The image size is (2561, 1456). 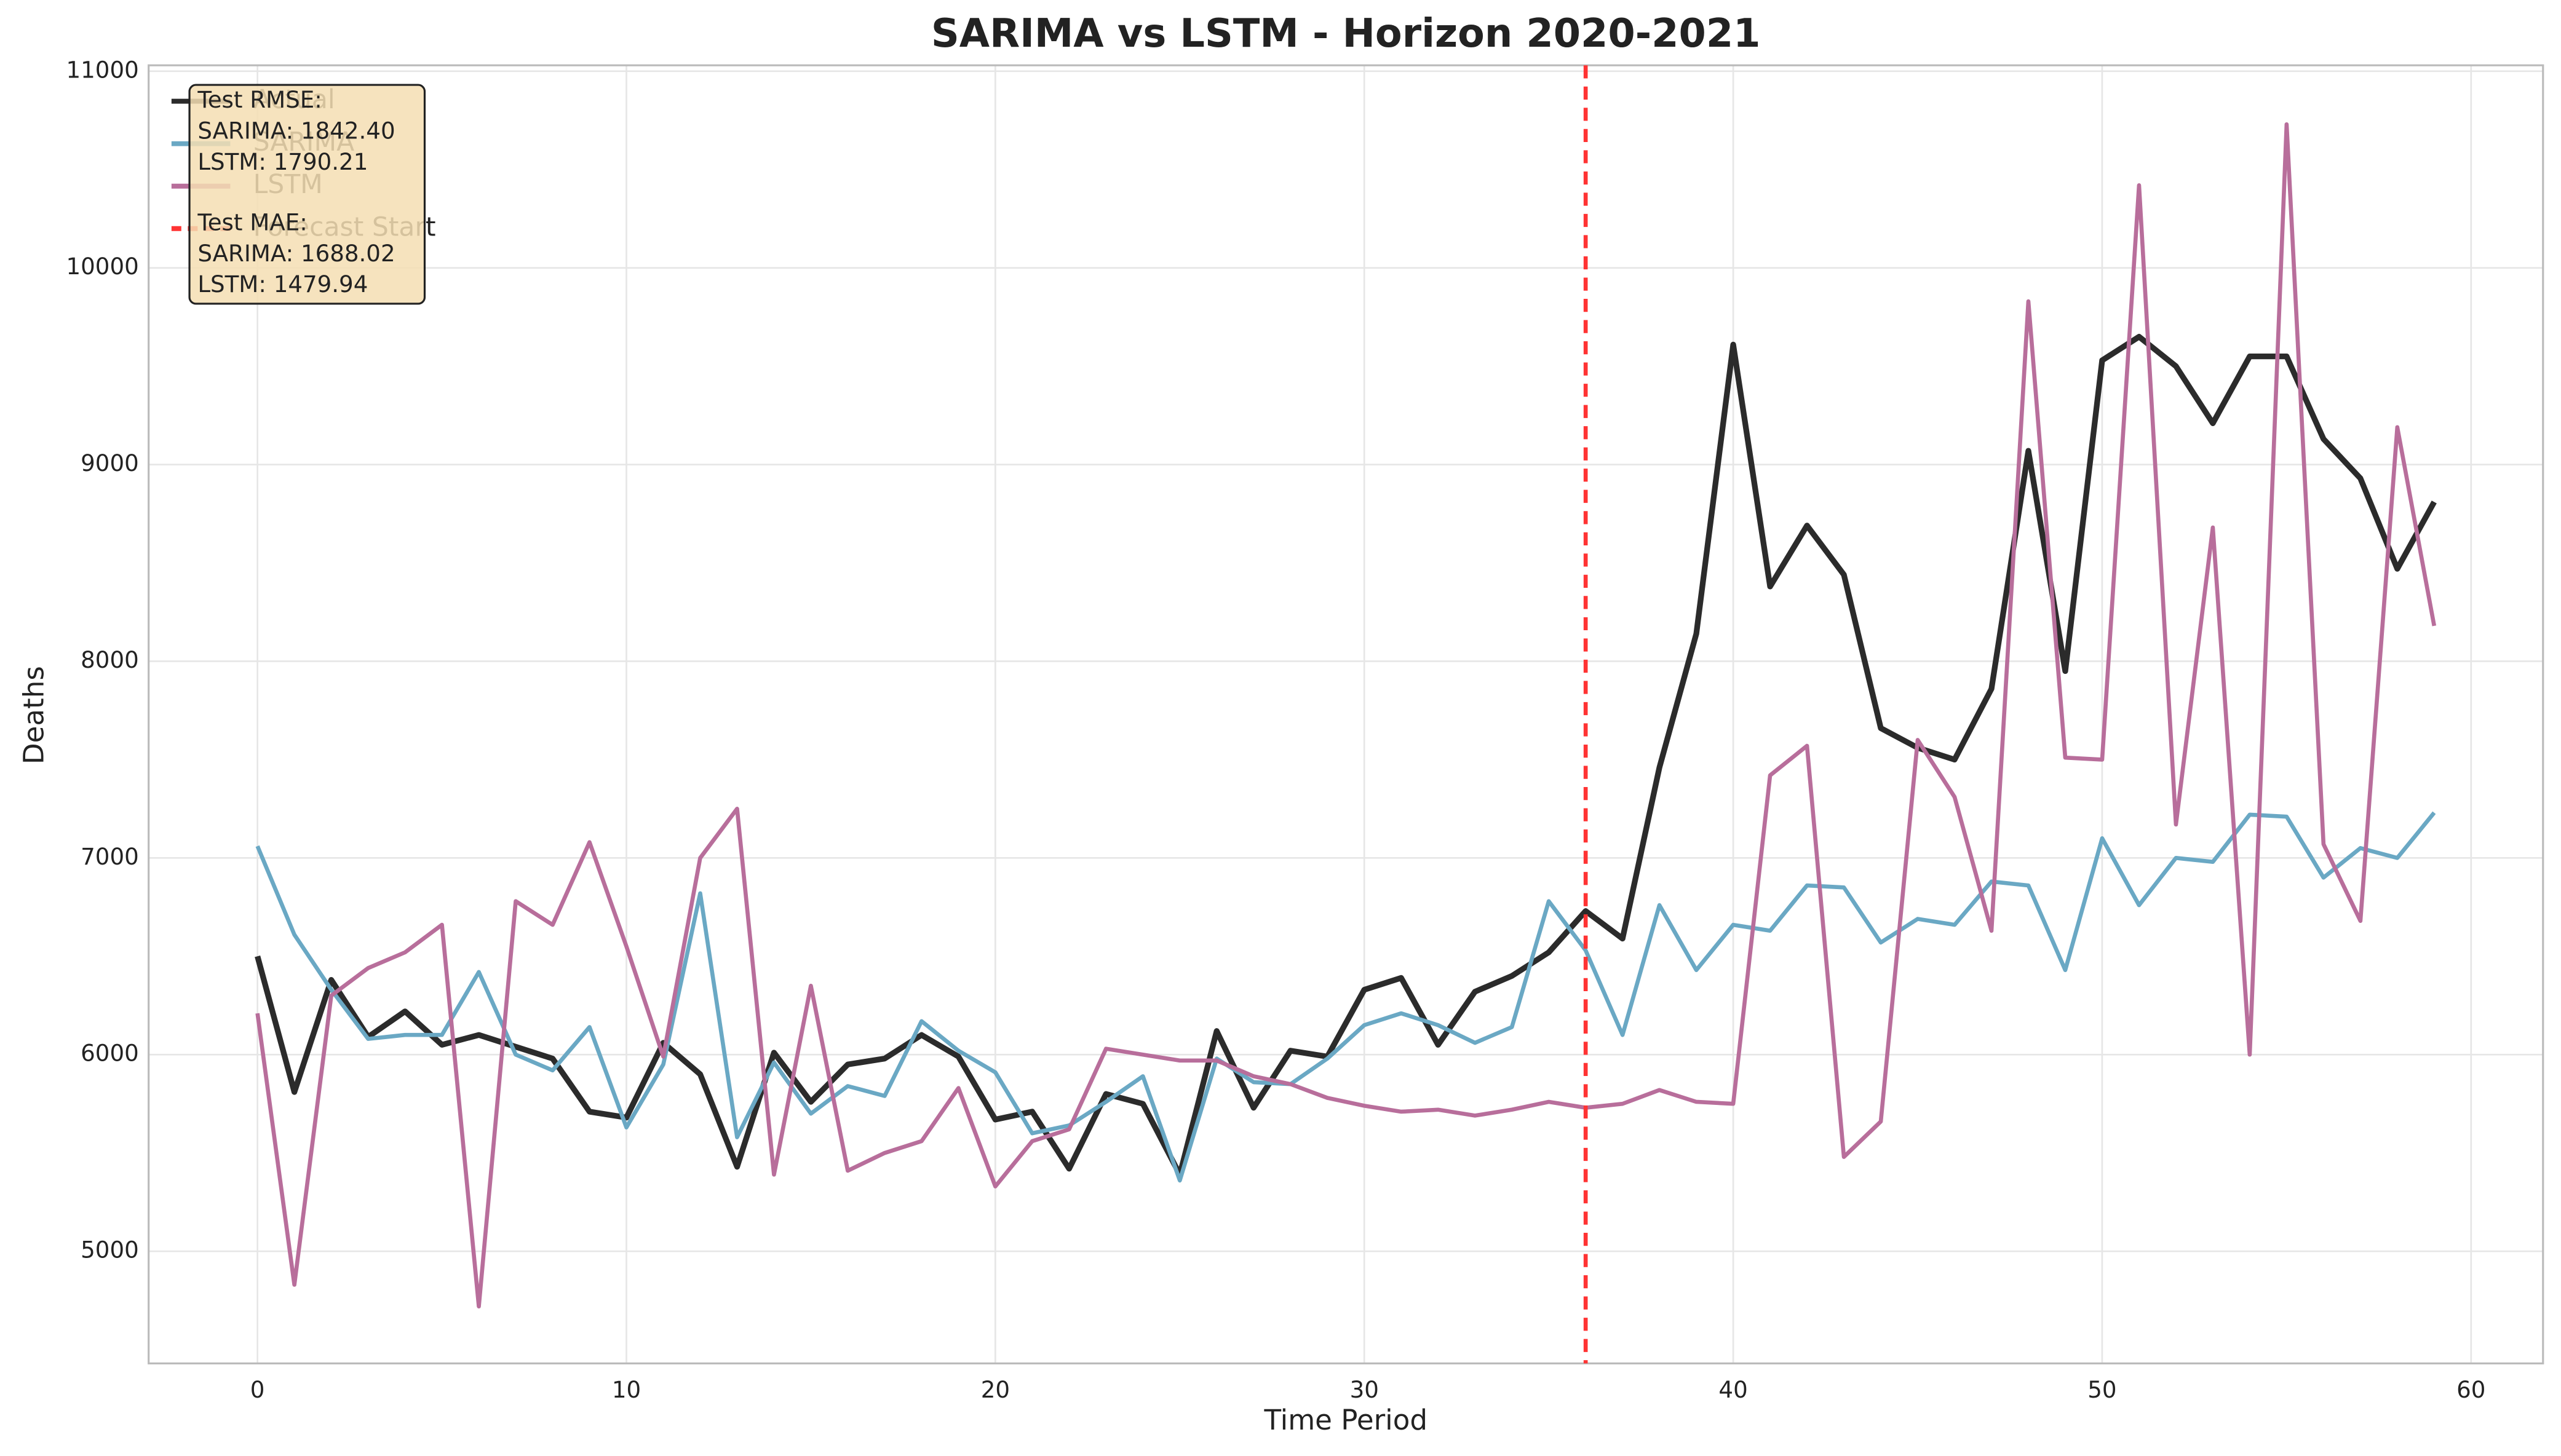 What do you see at coordinates (103, 267) in the screenshot?
I see `y-tick-label: 10000` at bounding box center [103, 267].